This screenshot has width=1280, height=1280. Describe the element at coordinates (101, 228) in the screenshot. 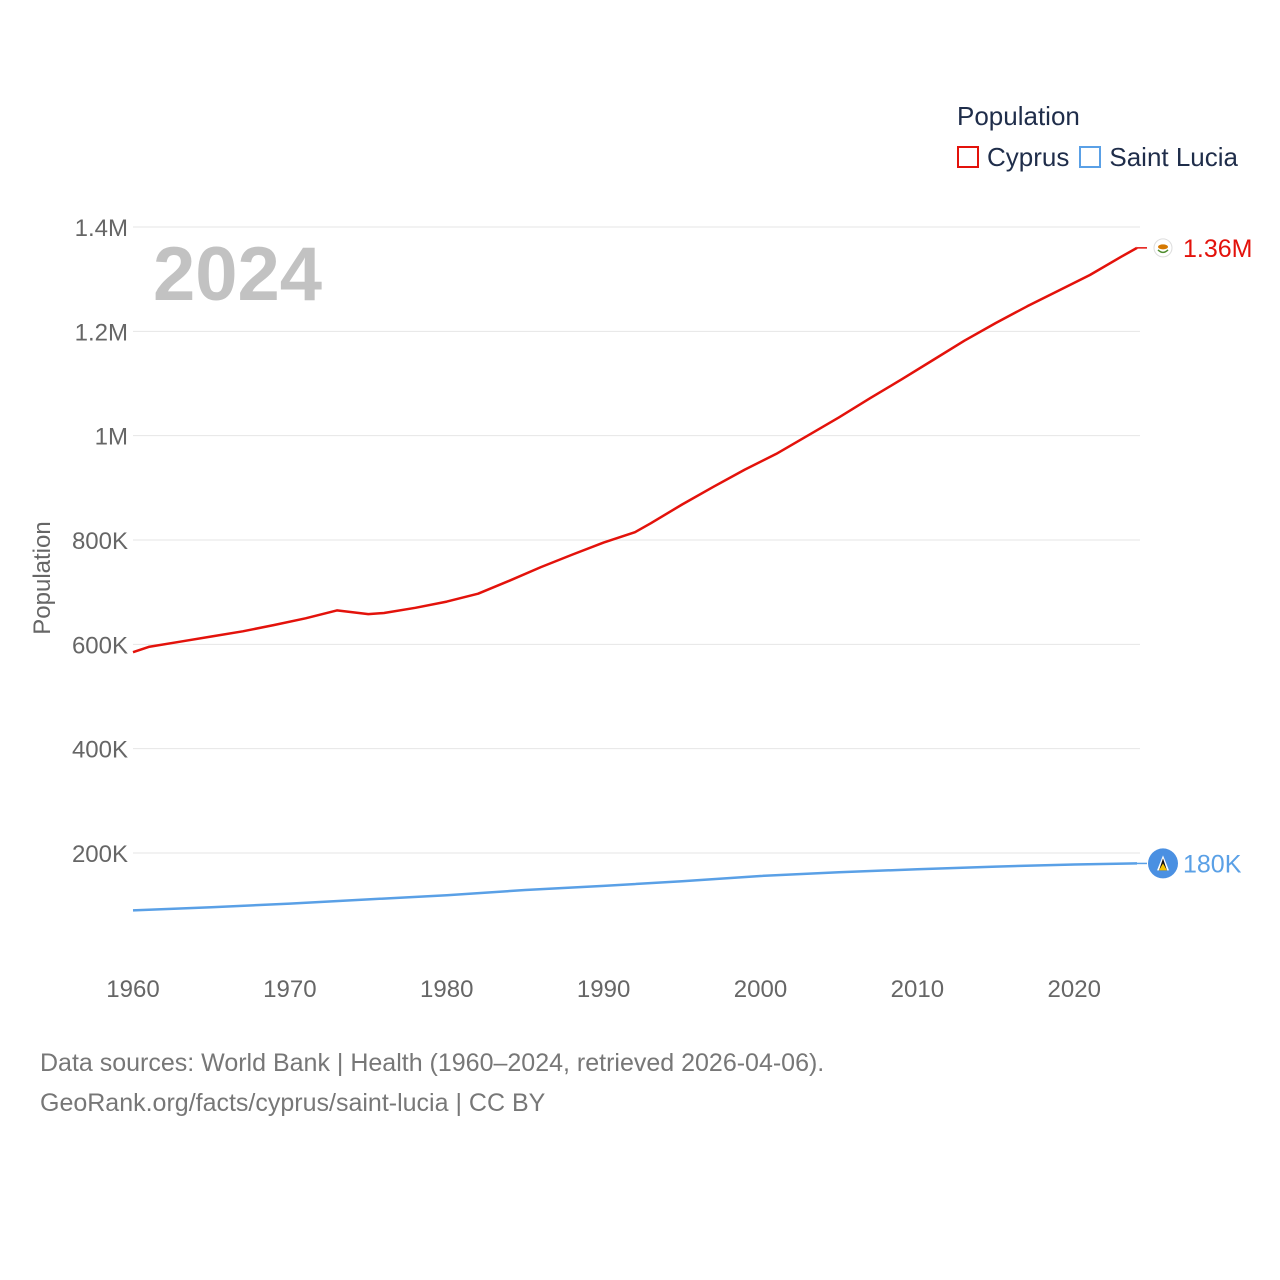

I see `y-tick-label: 1.4M` at that location.